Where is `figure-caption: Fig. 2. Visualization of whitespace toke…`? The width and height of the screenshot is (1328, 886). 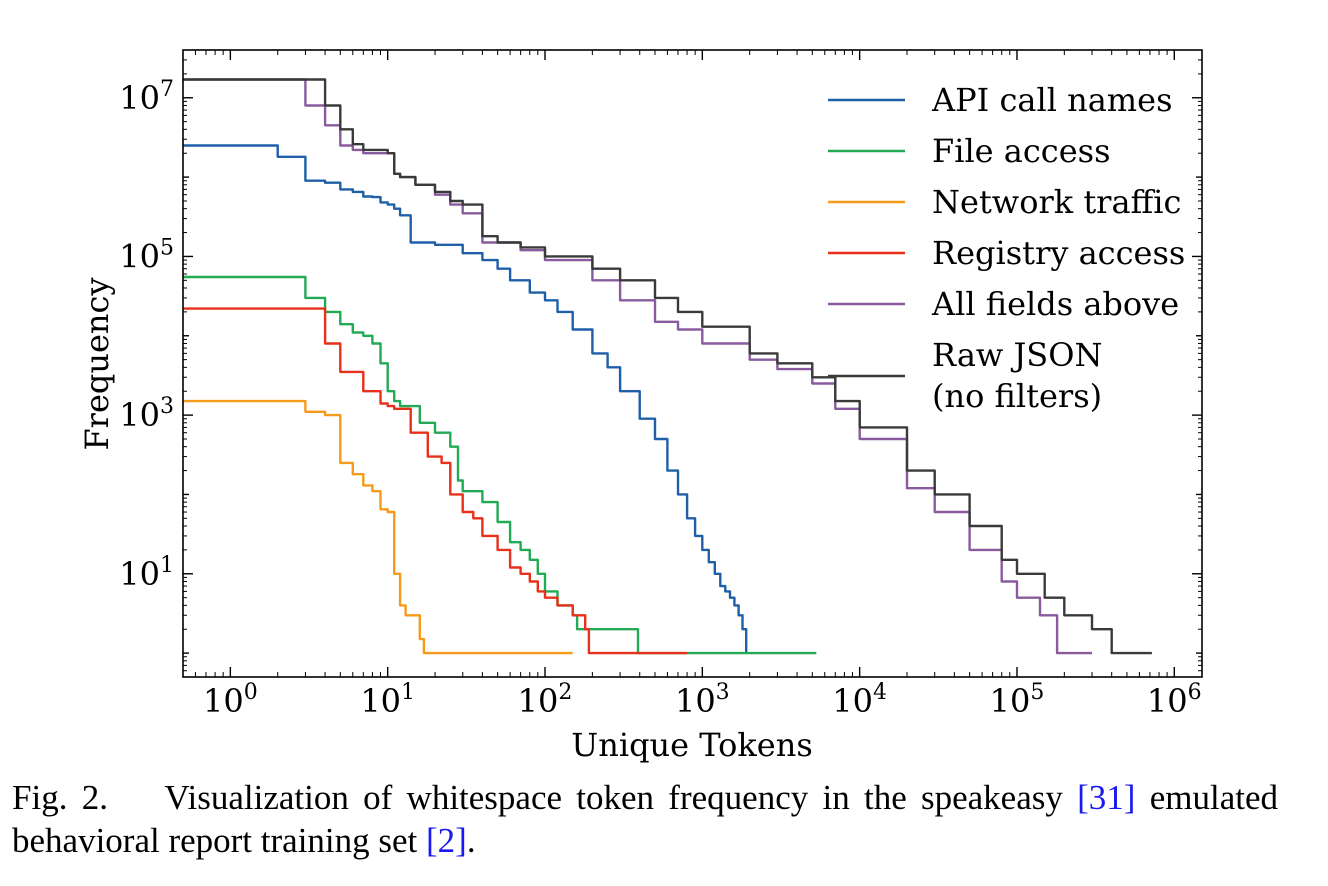
figure-caption: Fig. 2. Visualization of whitespace toke… is located at coordinates (645, 819).